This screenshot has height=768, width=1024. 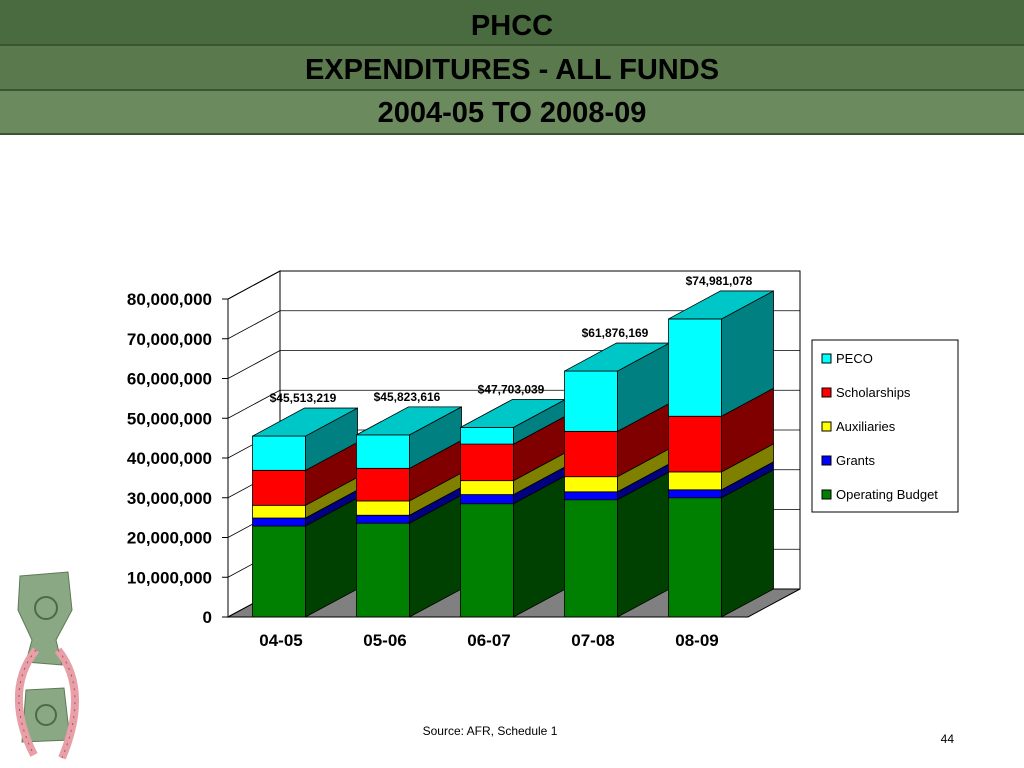 What do you see at coordinates (696, 640) in the screenshot?
I see `x-tick-label: 08-09` at bounding box center [696, 640].